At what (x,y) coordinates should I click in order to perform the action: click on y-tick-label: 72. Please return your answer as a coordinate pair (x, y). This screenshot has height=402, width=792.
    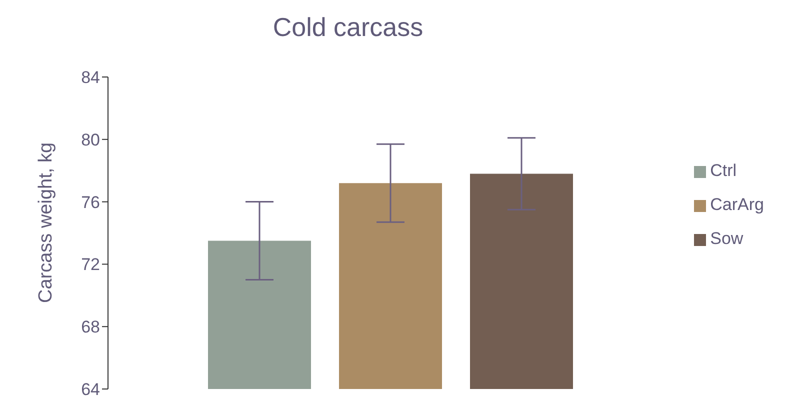
    Looking at the image, I should click on (90, 264).